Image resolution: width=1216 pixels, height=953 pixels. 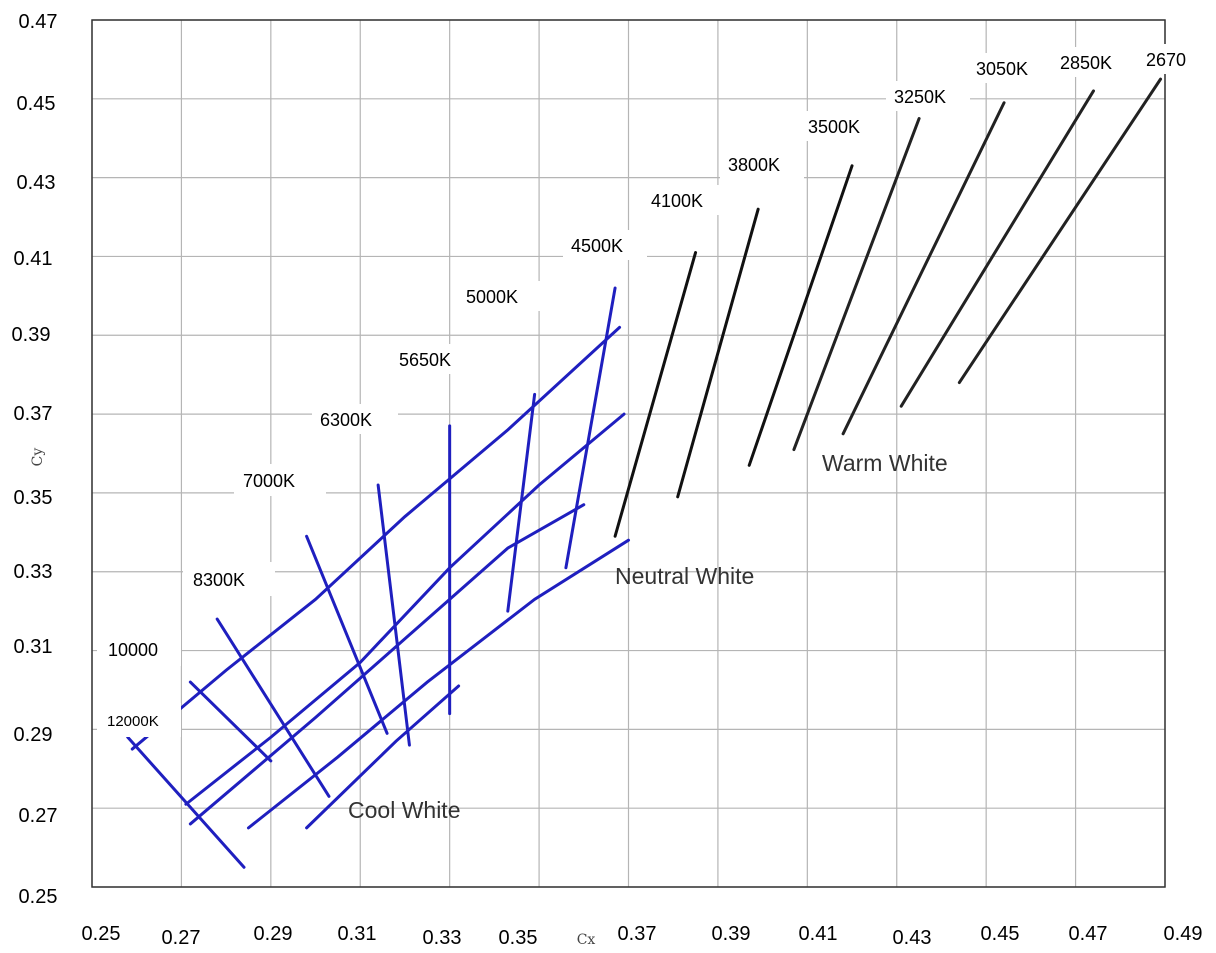 I want to click on x-tick-label: 0.27, so click(x=181, y=938).